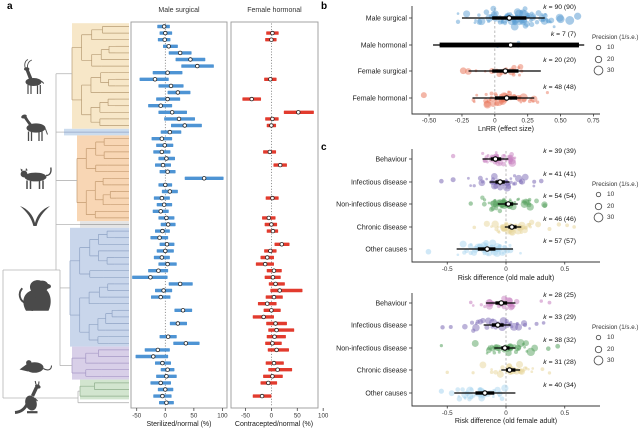  Describe the element at coordinates (615, 361) in the screenshot. I see `legend-item: 30` at that location.